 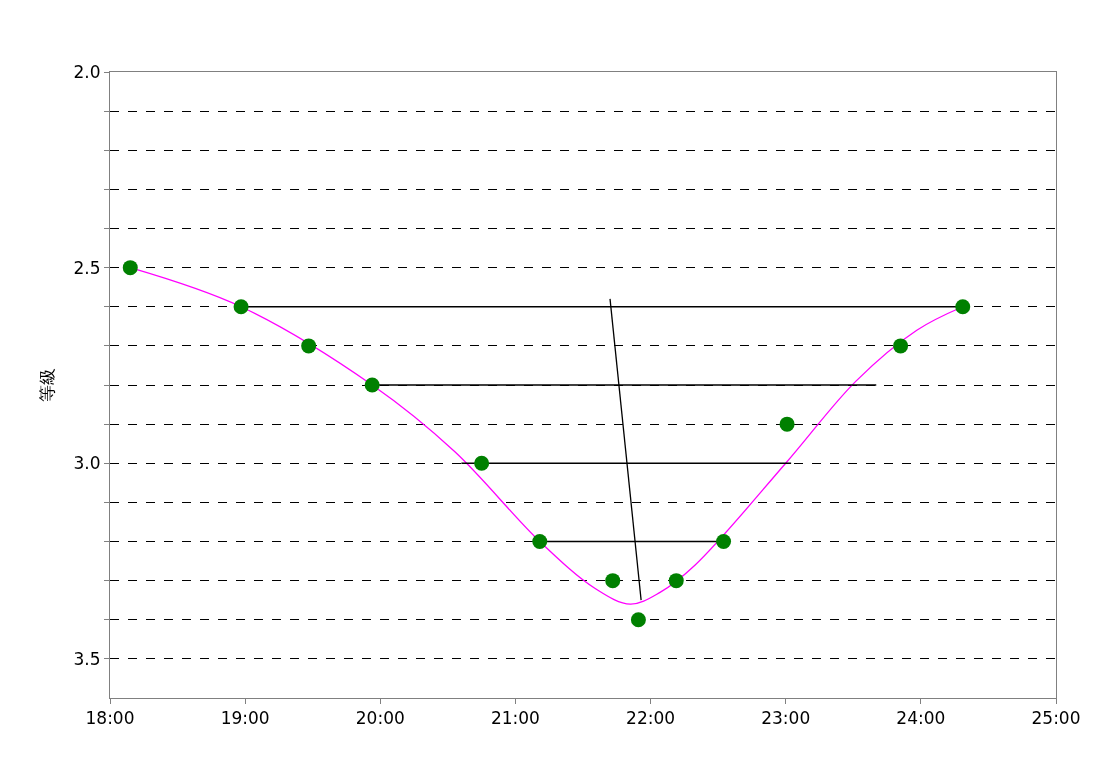 What do you see at coordinates (87, 658) in the screenshot?
I see `y-tick-label: 3.5` at bounding box center [87, 658].